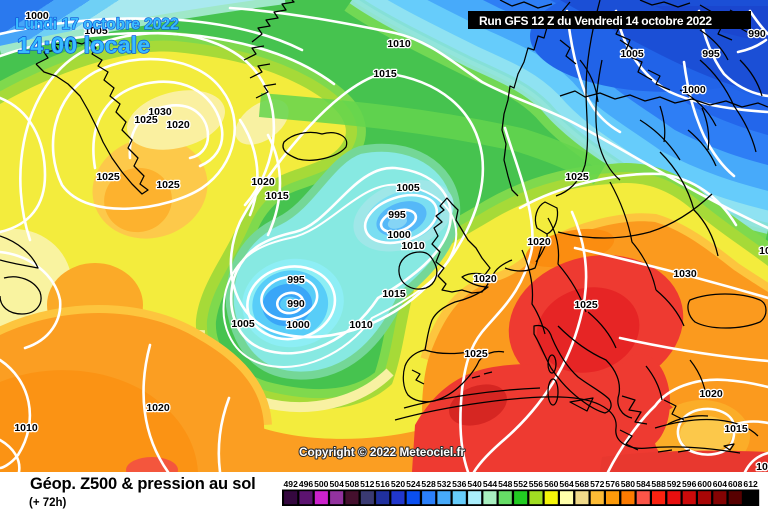 The height and width of the screenshot is (512, 768). What do you see at coordinates (720, 484) in the screenshot?
I see `svg-text: 604` at bounding box center [720, 484].